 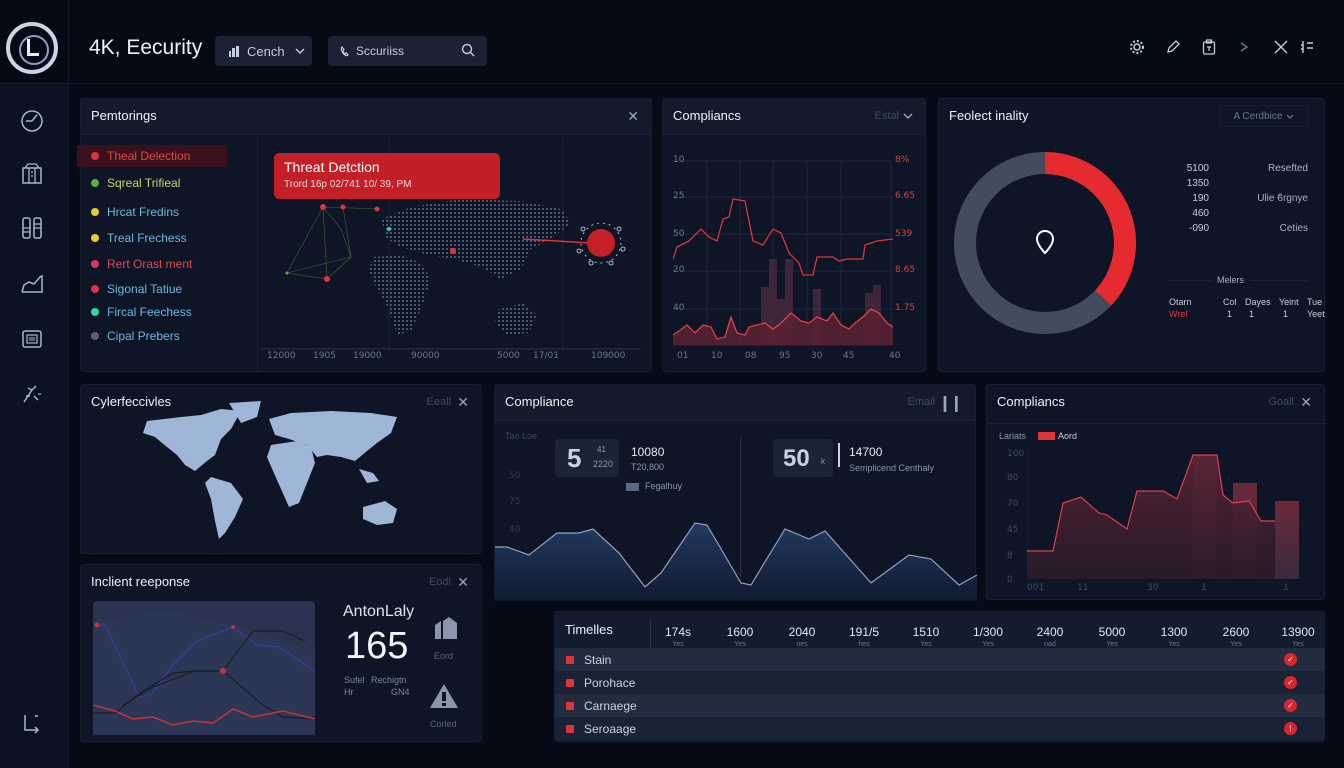 What do you see at coordinates (32, 724) in the screenshot?
I see `corner-arrow-icon` at bounding box center [32, 724].